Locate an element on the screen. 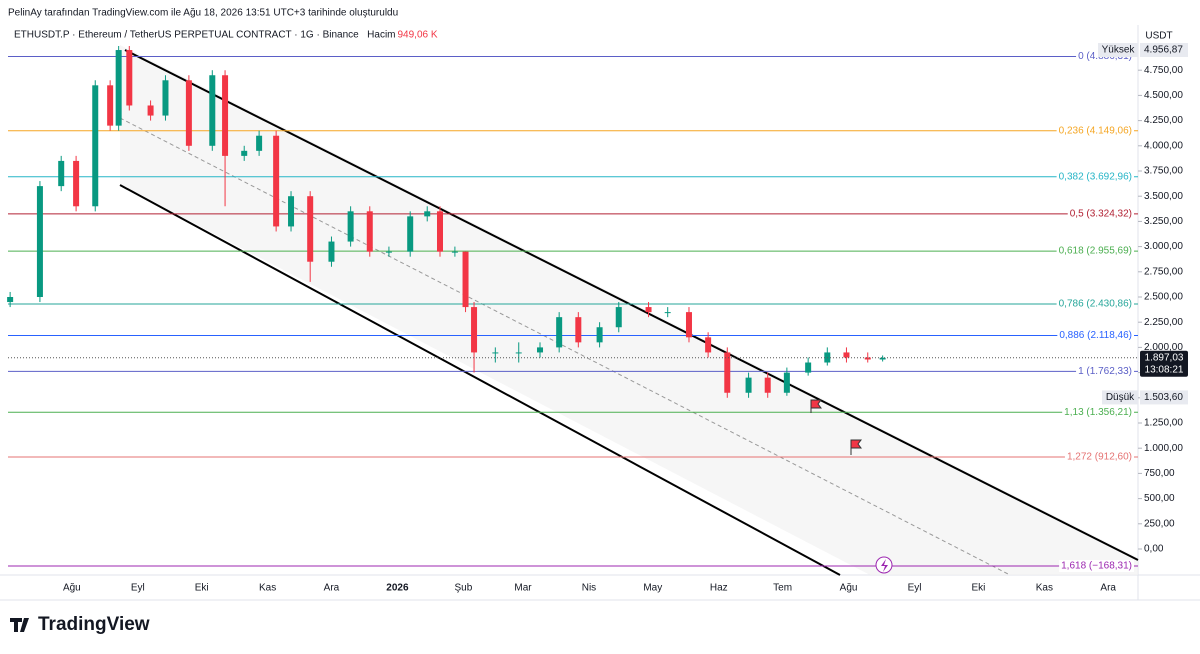  x-tick-label: Mar is located at coordinates (523, 588).